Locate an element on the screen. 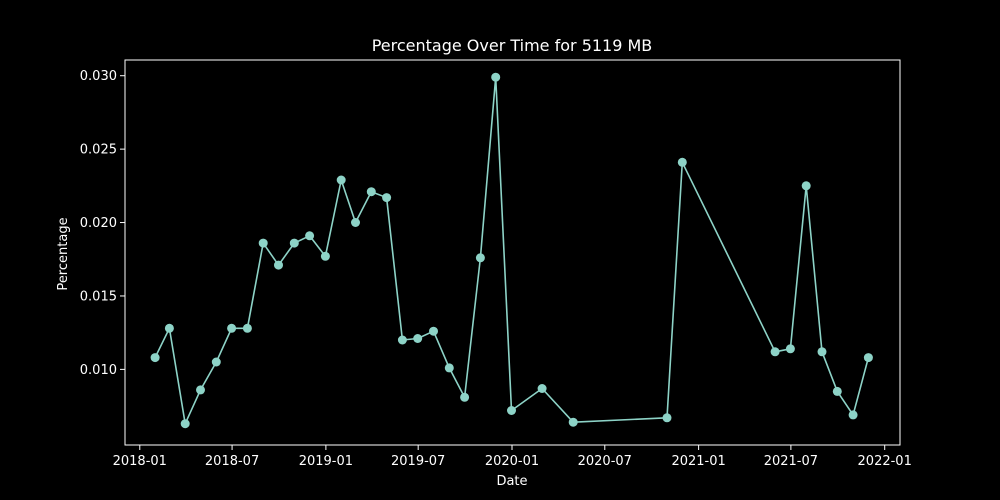 This screenshot has height=500, width=1000. y-tick-label: 0.025 is located at coordinates (98, 150).